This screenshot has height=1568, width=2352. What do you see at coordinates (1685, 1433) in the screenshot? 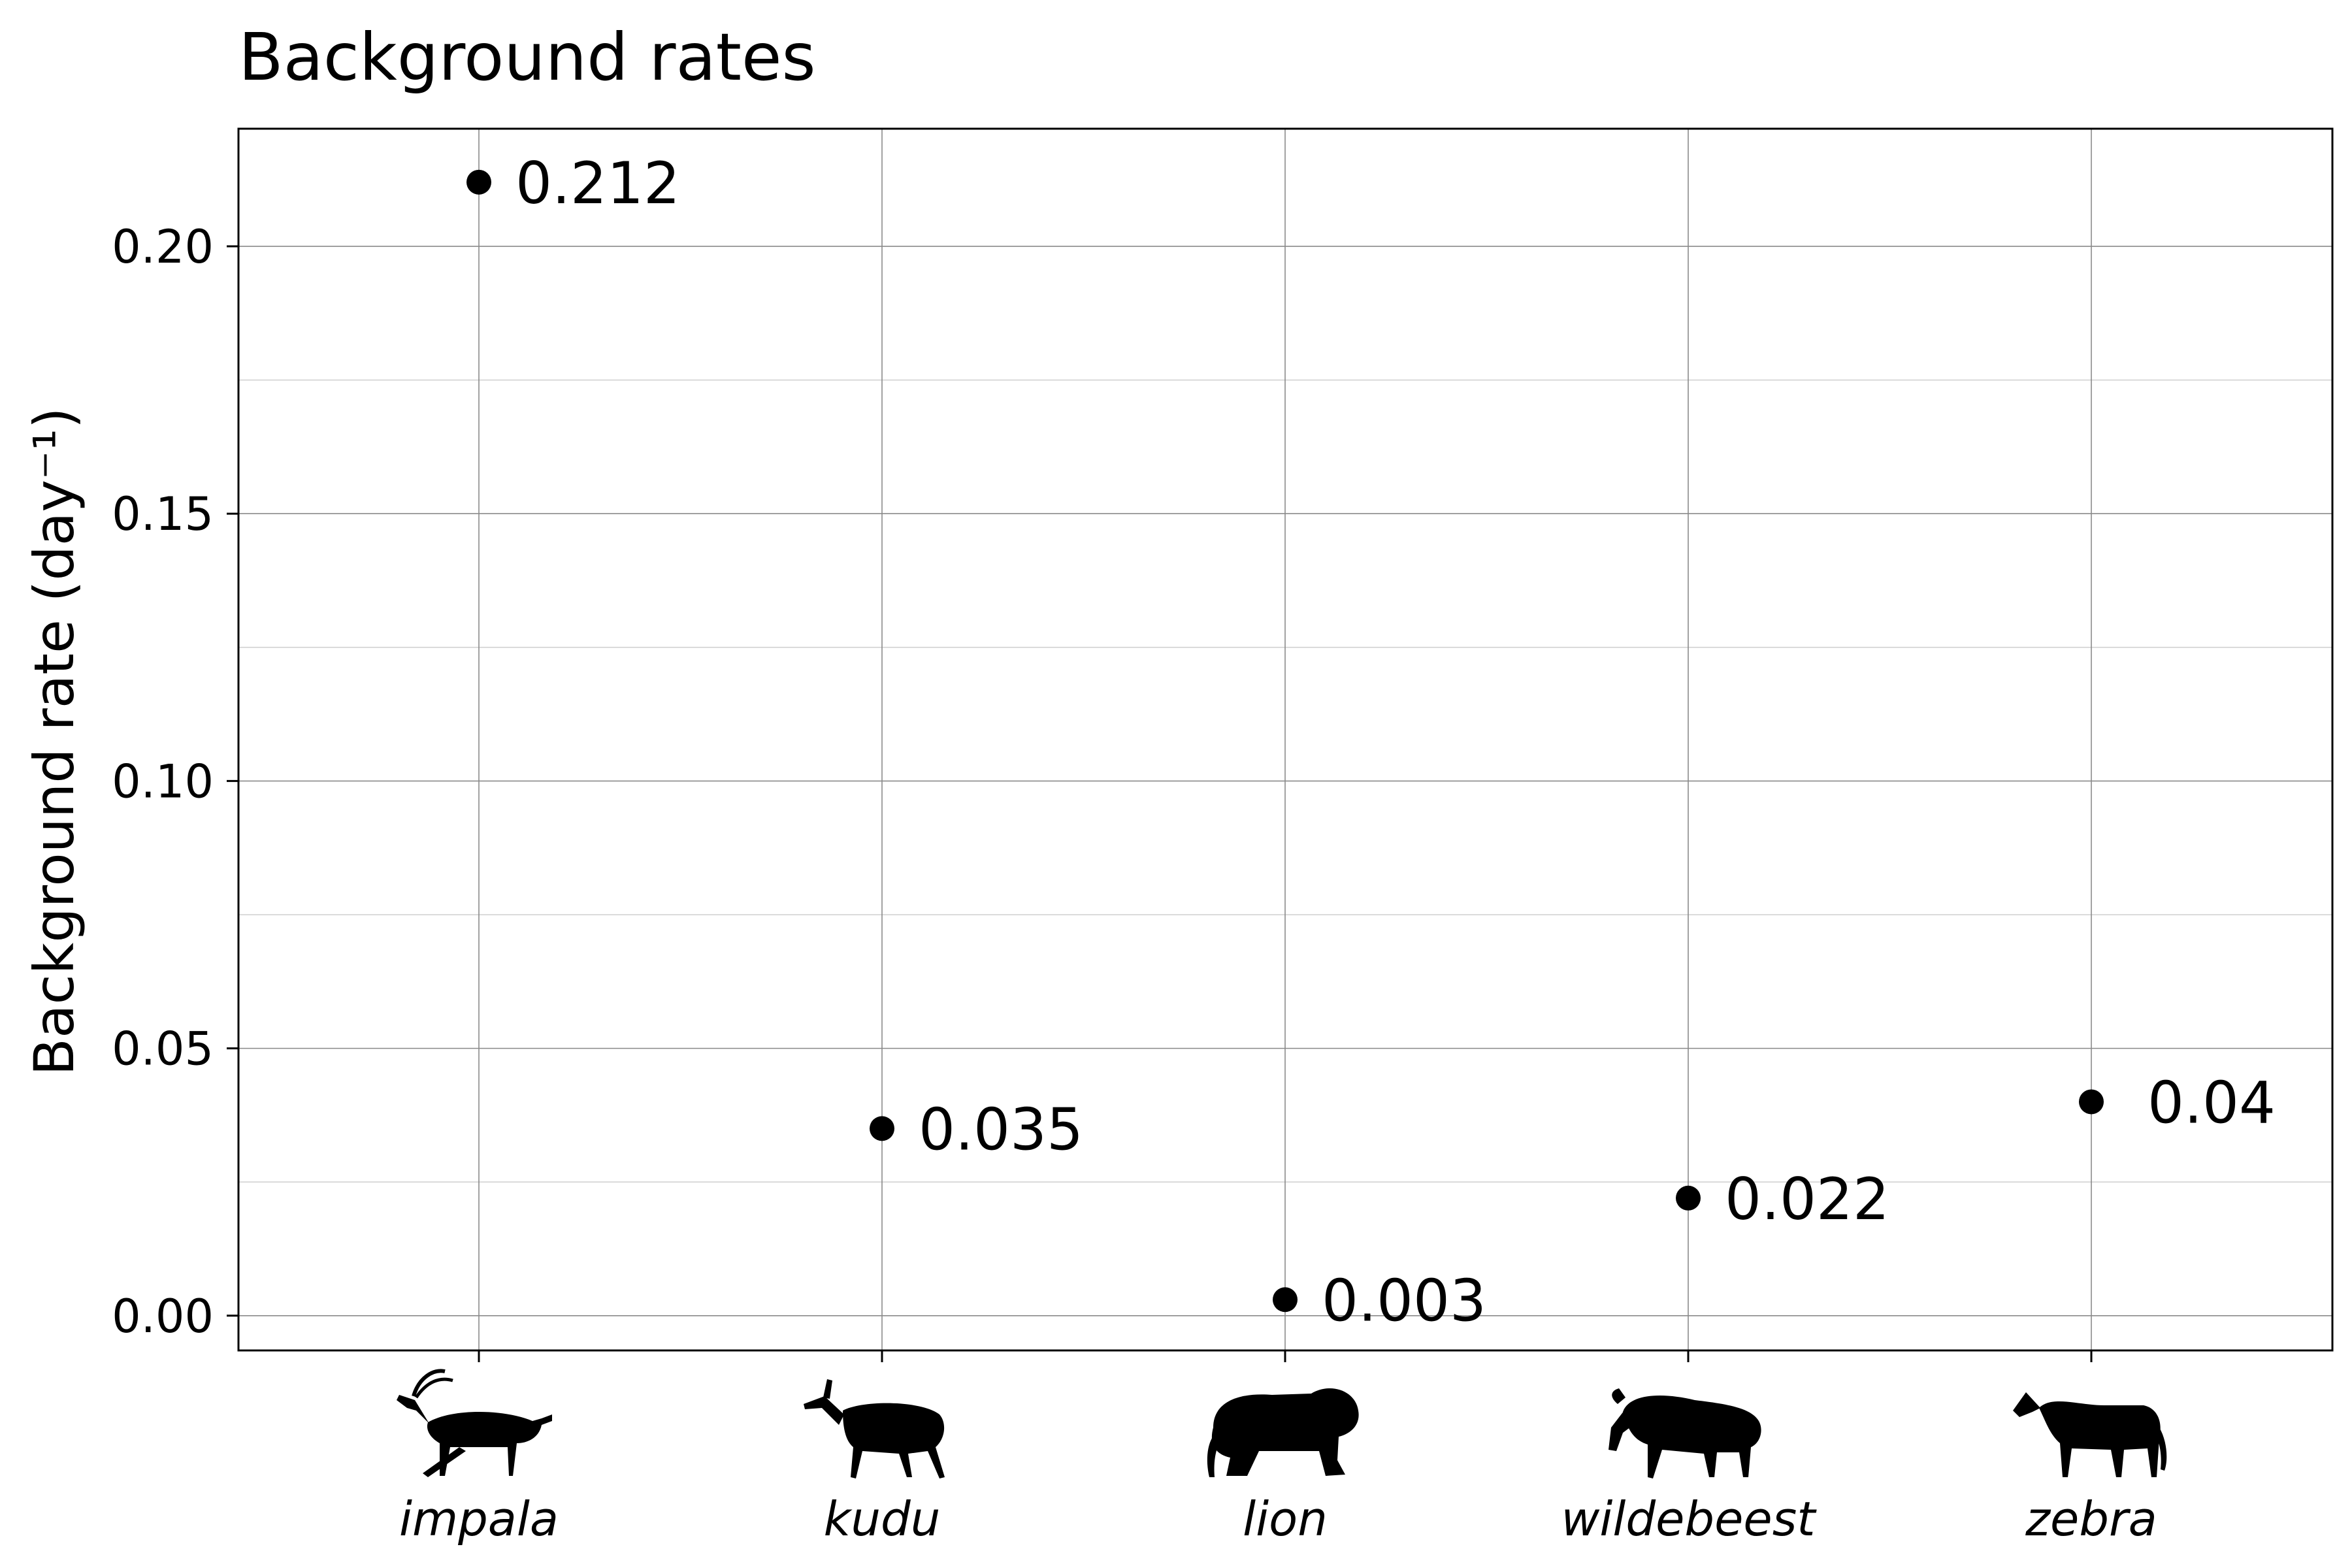
I see `wildebeest-silhouette-icon` at bounding box center [1685, 1433].